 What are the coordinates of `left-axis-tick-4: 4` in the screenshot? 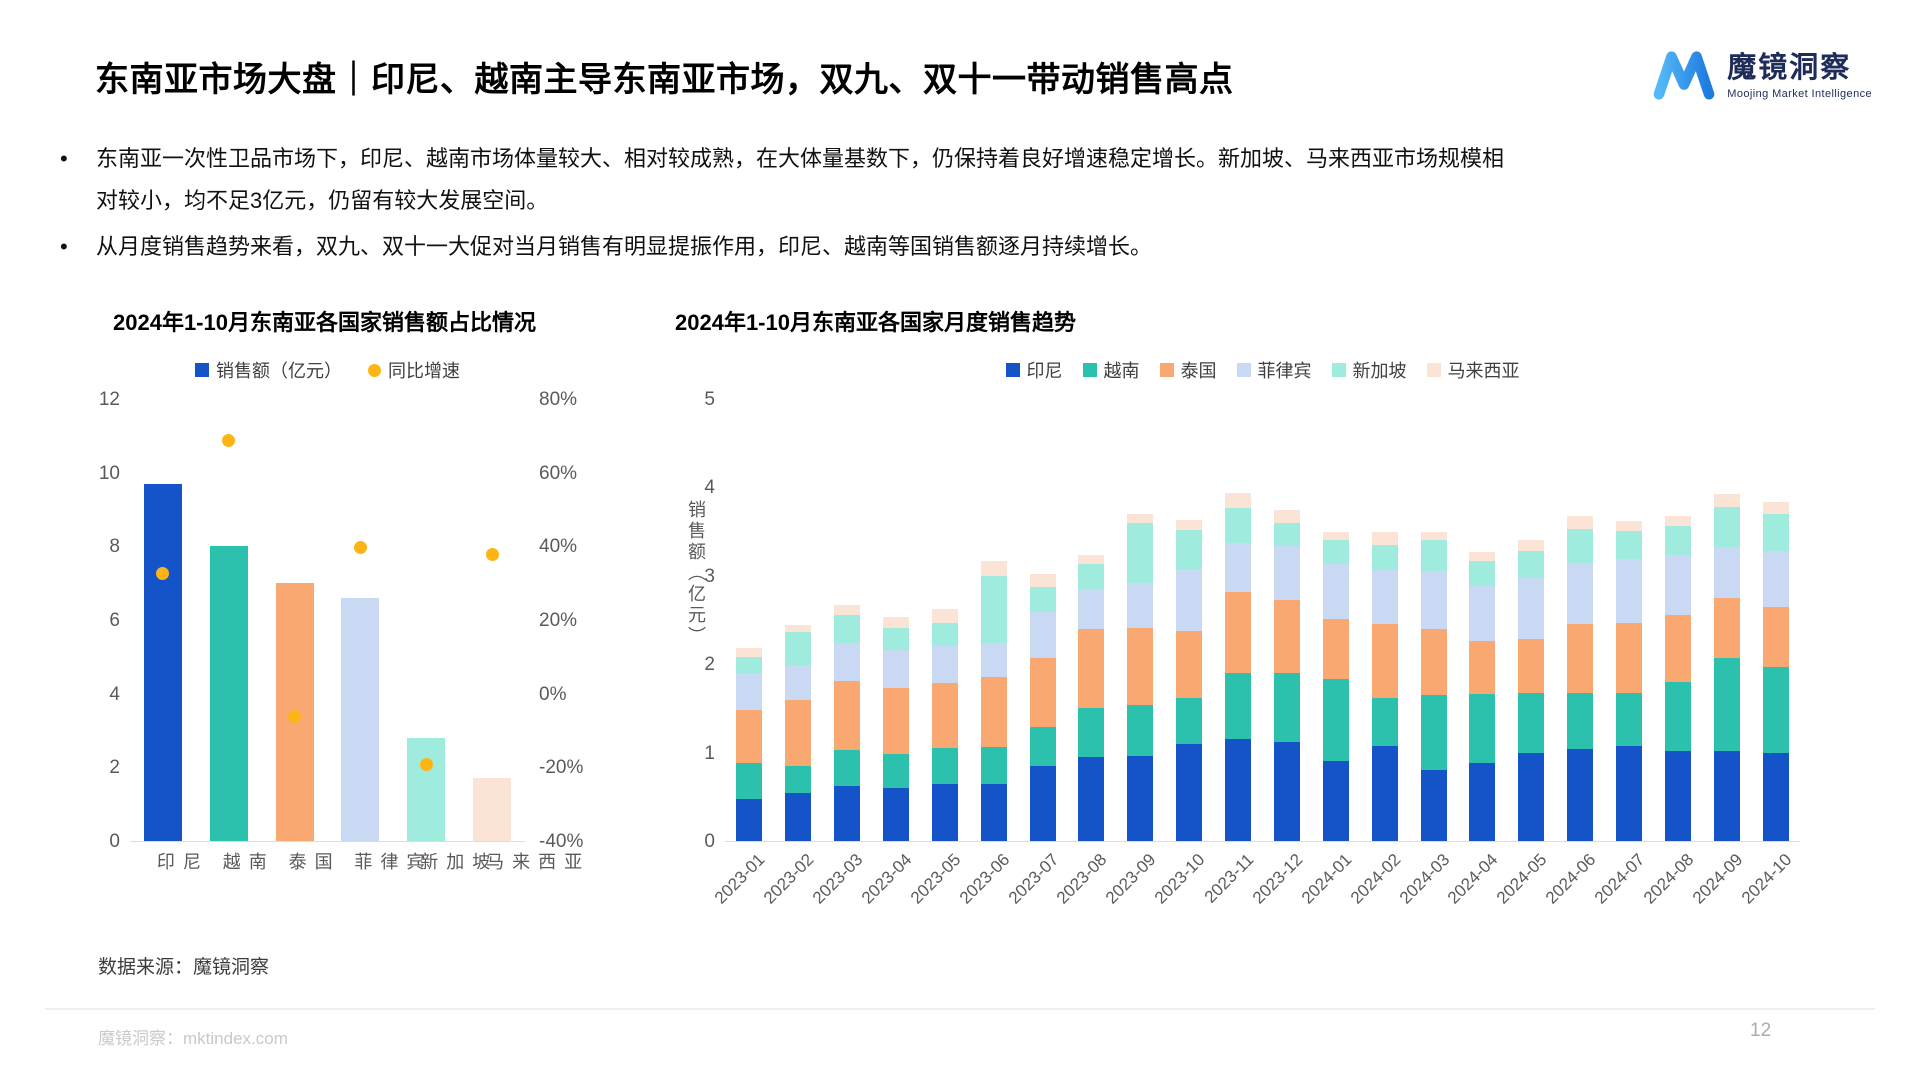 It's located at (114, 694).